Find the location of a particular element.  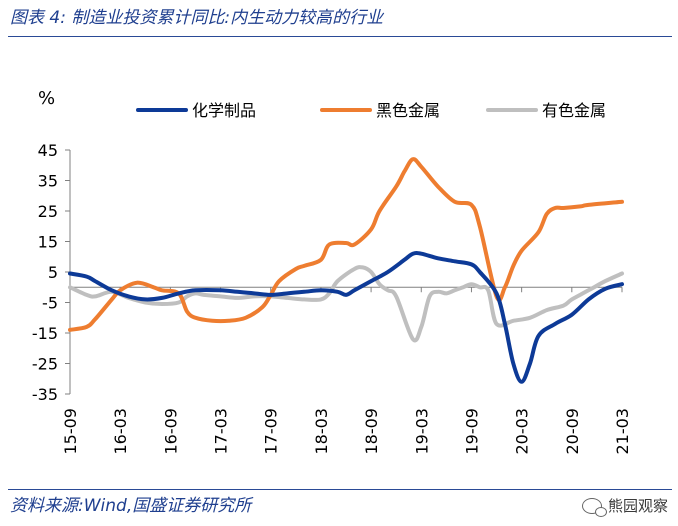

y-tick-label: -25 is located at coordinates (45, 364).